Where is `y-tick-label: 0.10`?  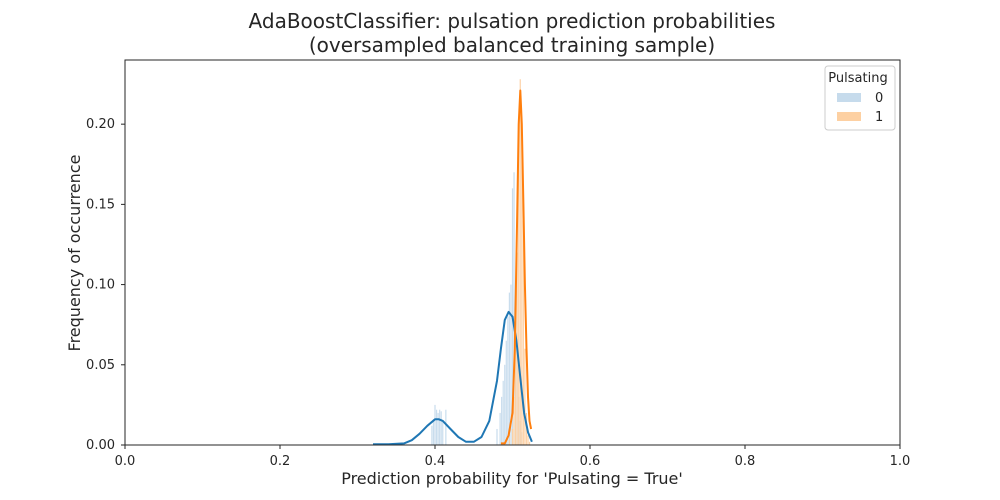
y-tick-label: 0.10 is located at coordinates (100, 285).